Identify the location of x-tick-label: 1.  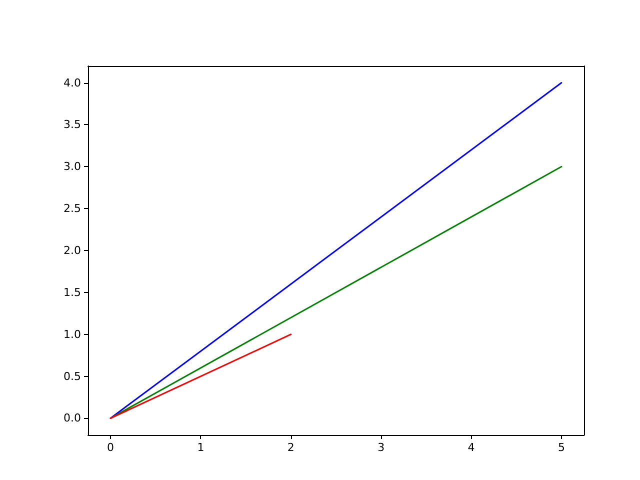
(200, 447).